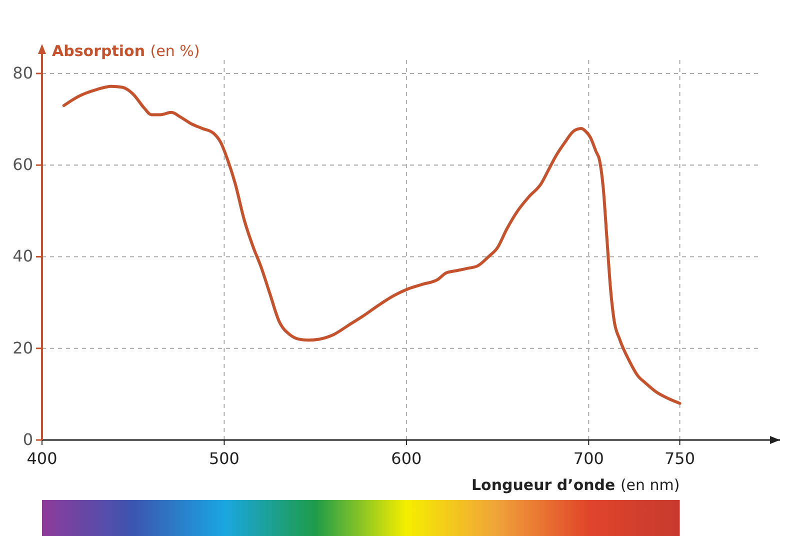 The height and width of the screenshot is (536, 793). Describe the element at coordinates (588, 458) in the screenshot. I see `x-tick-label: 700` at that location.